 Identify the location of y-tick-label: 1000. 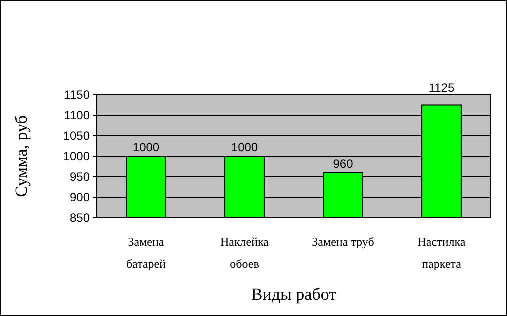
(76, 156).